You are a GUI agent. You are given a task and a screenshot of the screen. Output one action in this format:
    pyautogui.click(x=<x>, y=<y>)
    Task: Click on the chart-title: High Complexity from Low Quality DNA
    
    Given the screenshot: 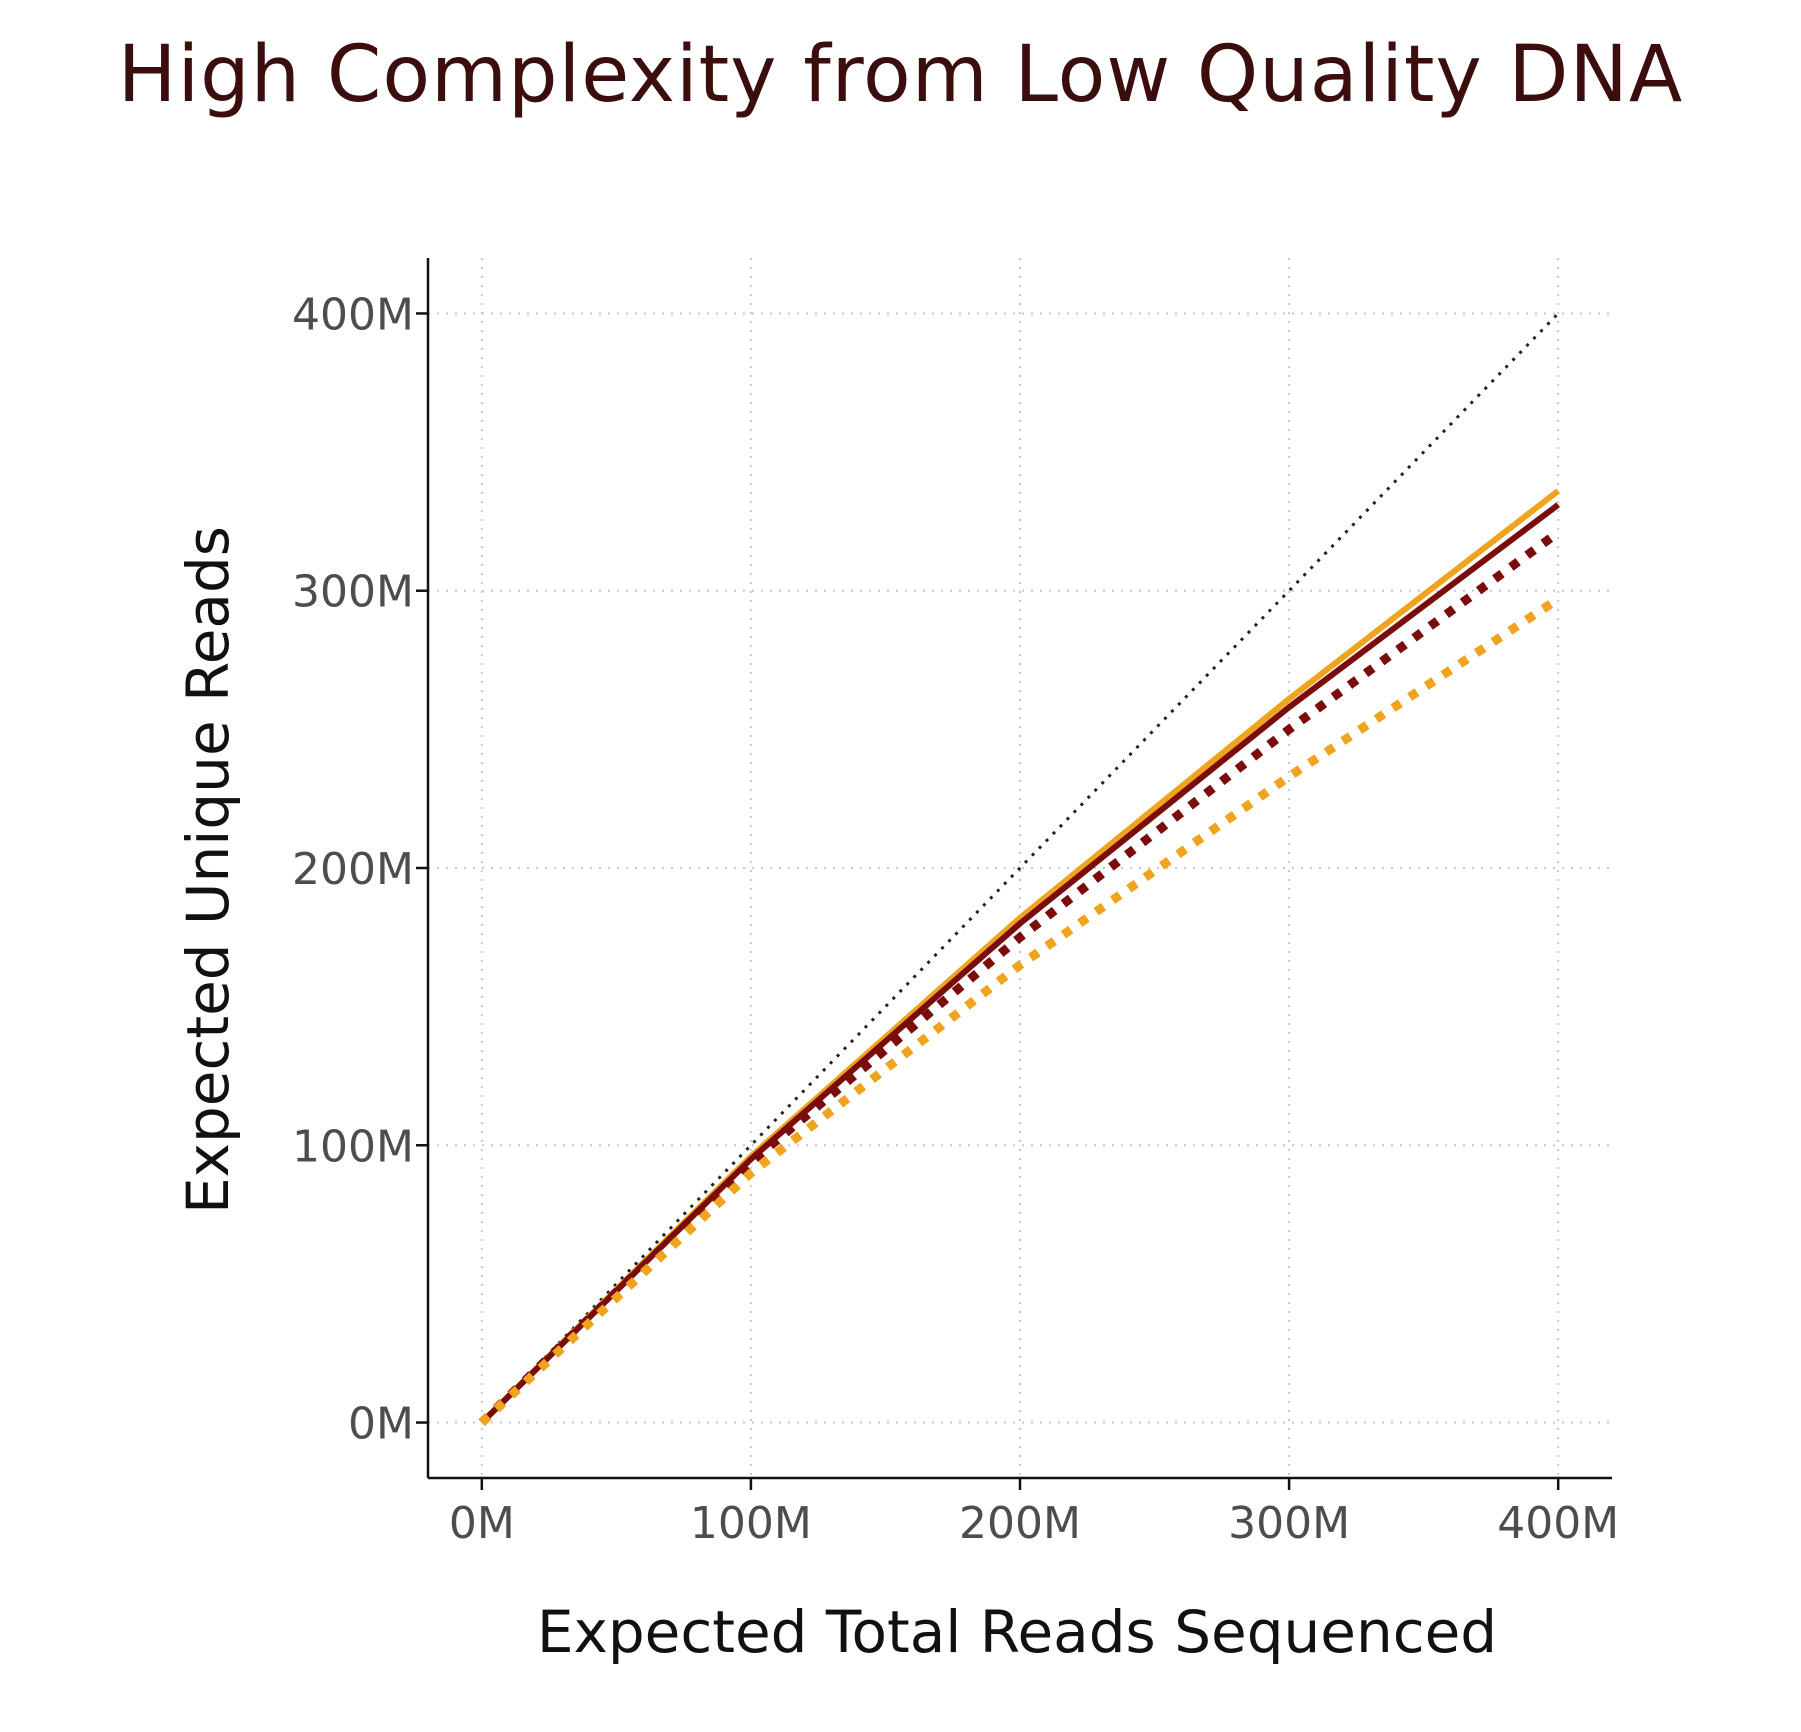 What is the action you would take?
    pyautogui.click(x=900, y=75)
    